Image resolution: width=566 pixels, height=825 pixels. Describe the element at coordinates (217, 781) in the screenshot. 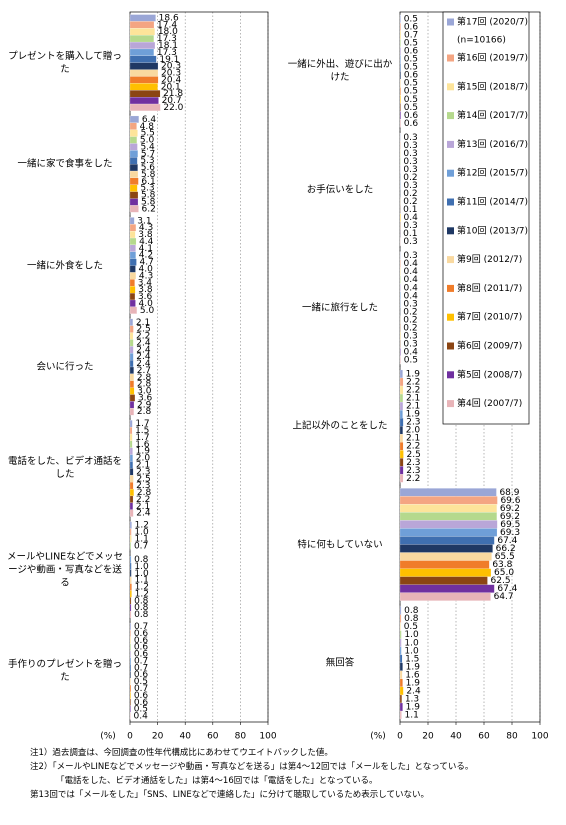

I see `note: 「電話をした、ビデオ通話をした」は第4～16回では「電話をした」となっている。` at that location.